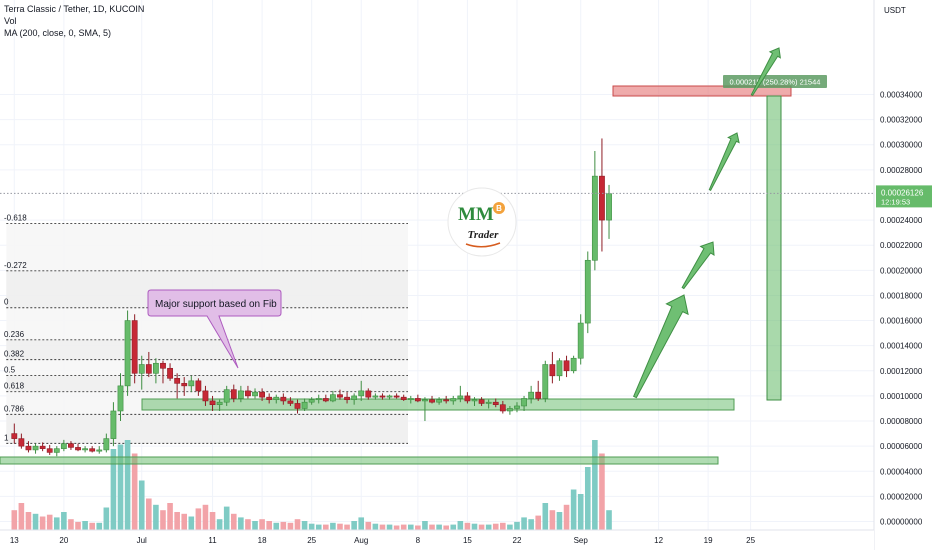  Describe the element at coordinates (774, 248) in the screenshot. I see `measure-projection` at that location.